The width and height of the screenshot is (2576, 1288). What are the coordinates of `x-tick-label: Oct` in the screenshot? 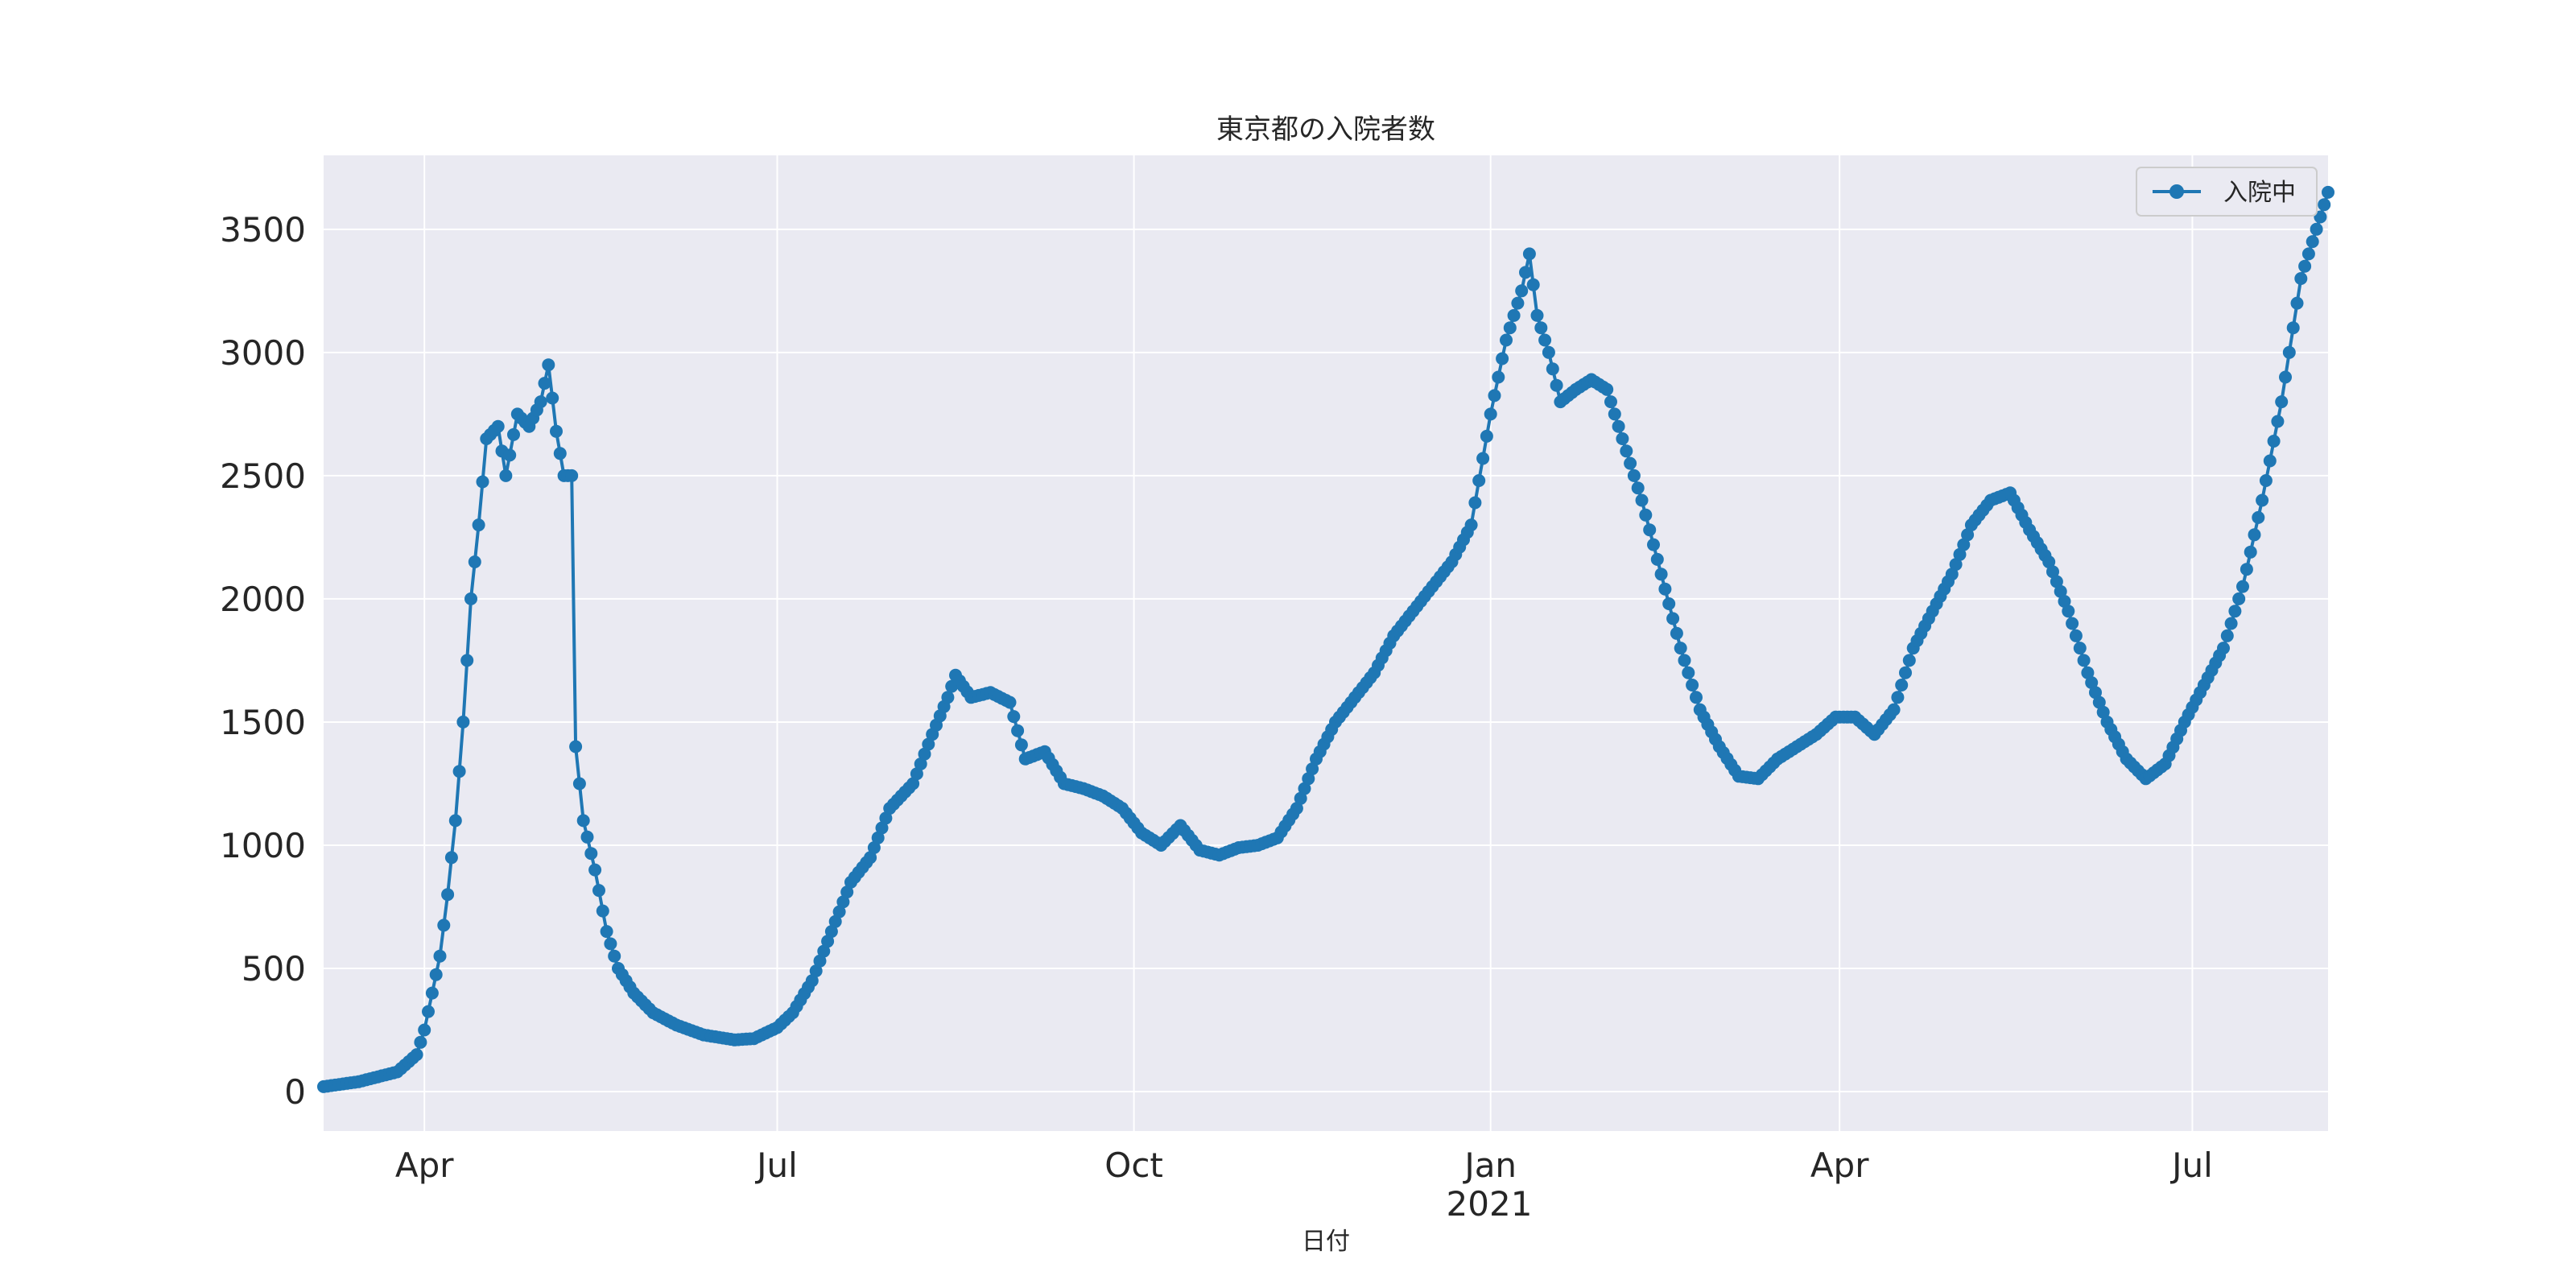 It's located at (1133, 1165).